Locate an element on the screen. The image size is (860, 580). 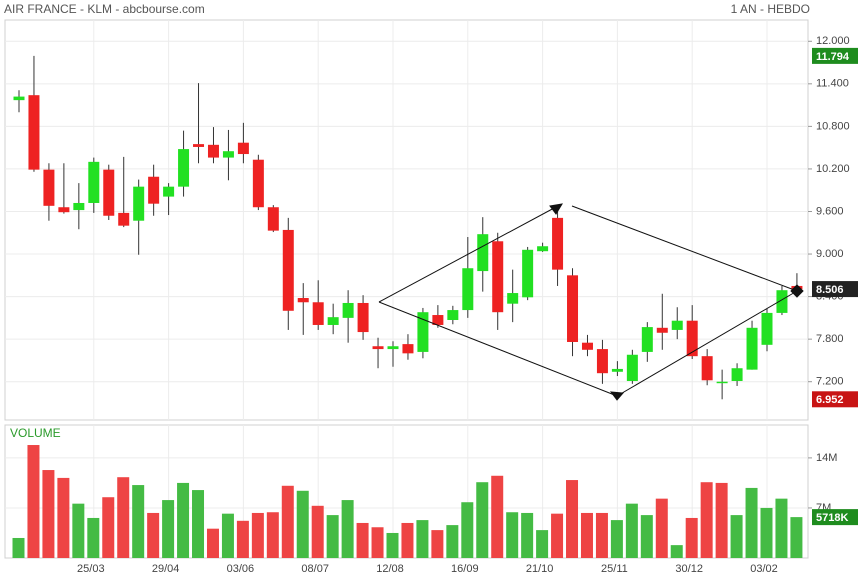
x-tick-label: 25/03 is located at coordinates (91, 569).